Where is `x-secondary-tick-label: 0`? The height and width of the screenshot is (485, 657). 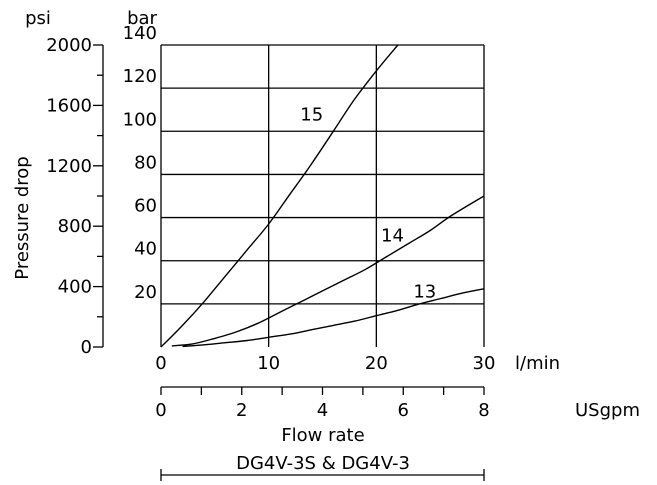
x-secondary-tick-label: 0 is located at coordinates (160, 410).